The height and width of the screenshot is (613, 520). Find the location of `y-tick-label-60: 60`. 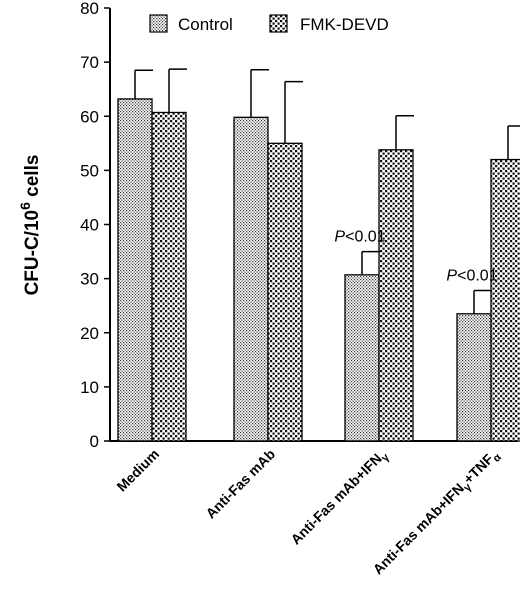

y-tick-label-60: 60 is located at coordinates (89, 116).